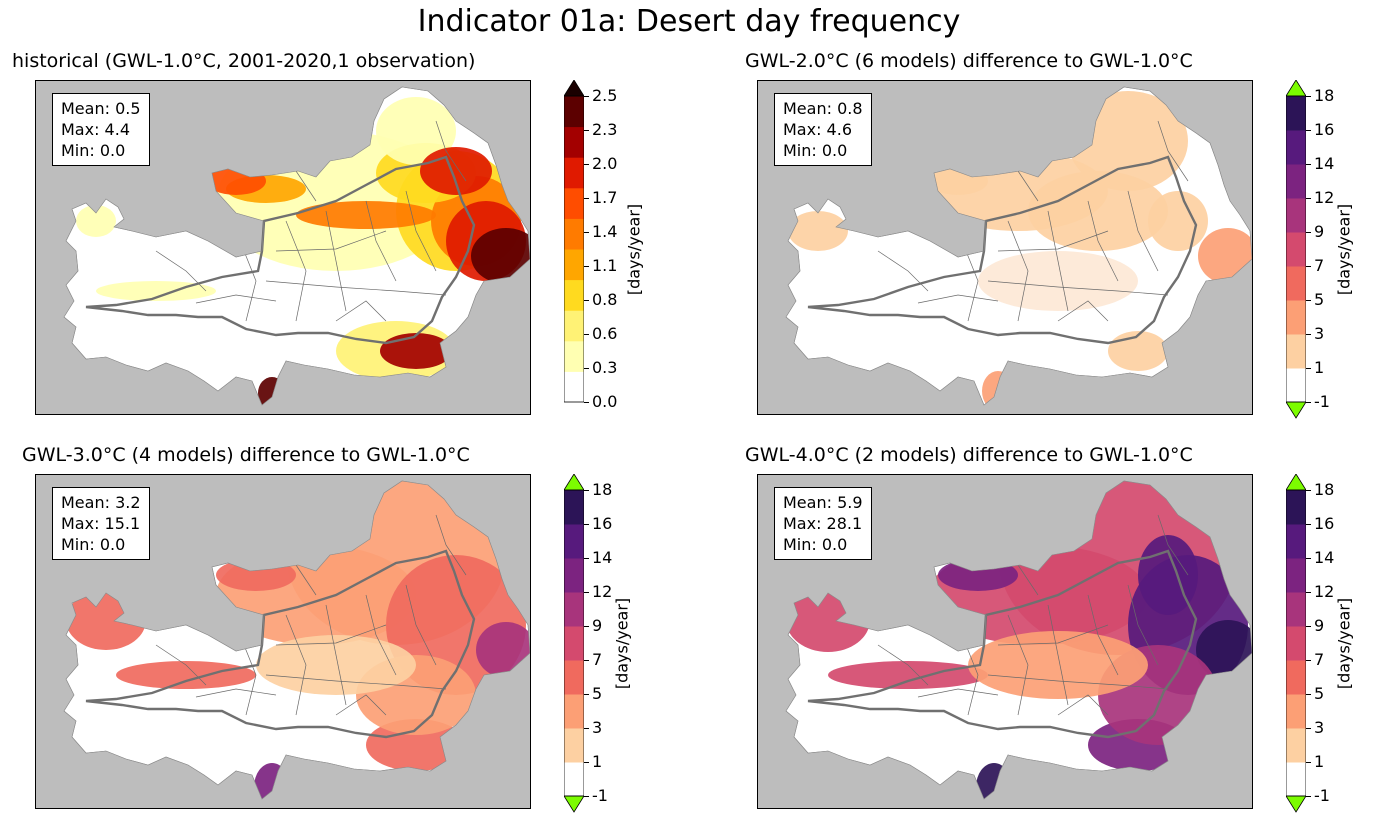  Describe the element at coordinates (823, 502) in the screenshot. I see `stat-mean: Mean: 5.9` at that location.